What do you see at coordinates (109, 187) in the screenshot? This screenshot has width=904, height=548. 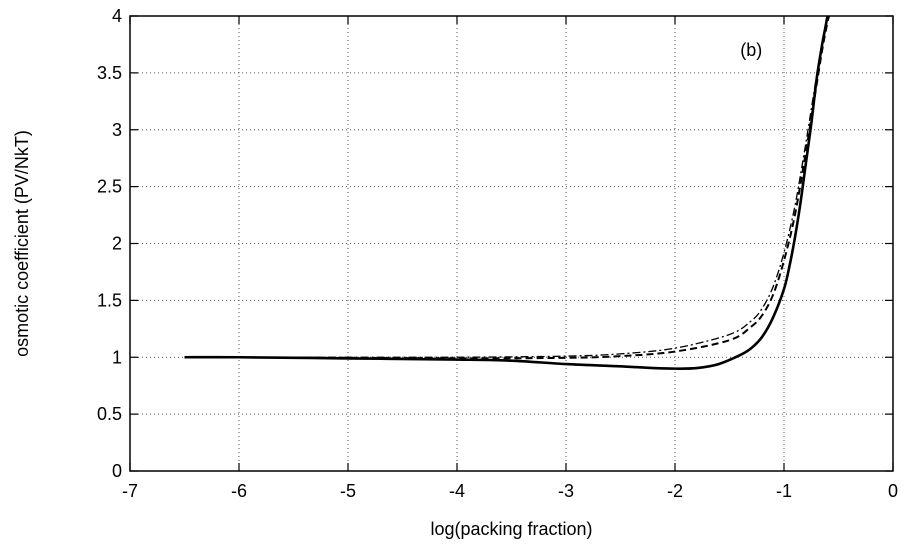 I see `y-tick-label: 2.5` at bounding box center [109, 187].